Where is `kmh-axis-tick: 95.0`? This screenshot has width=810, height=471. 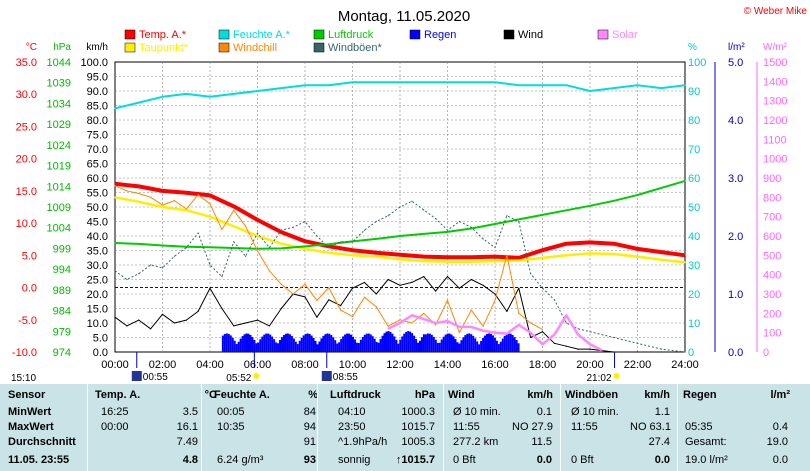 kmh-axis-tick: 95.0 is located at coordinates (97, 78).